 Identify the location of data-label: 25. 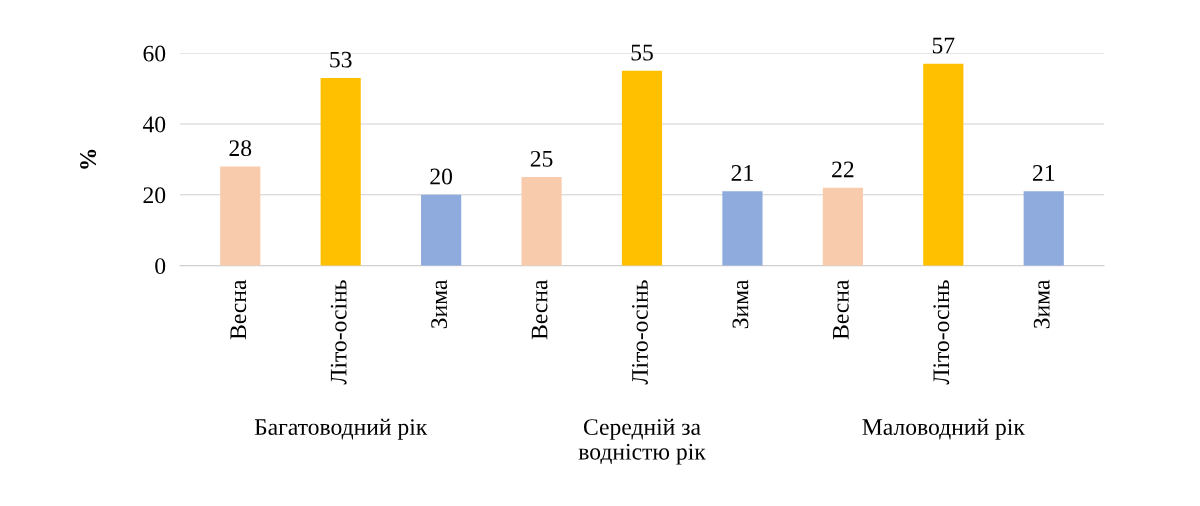
(541, 158).